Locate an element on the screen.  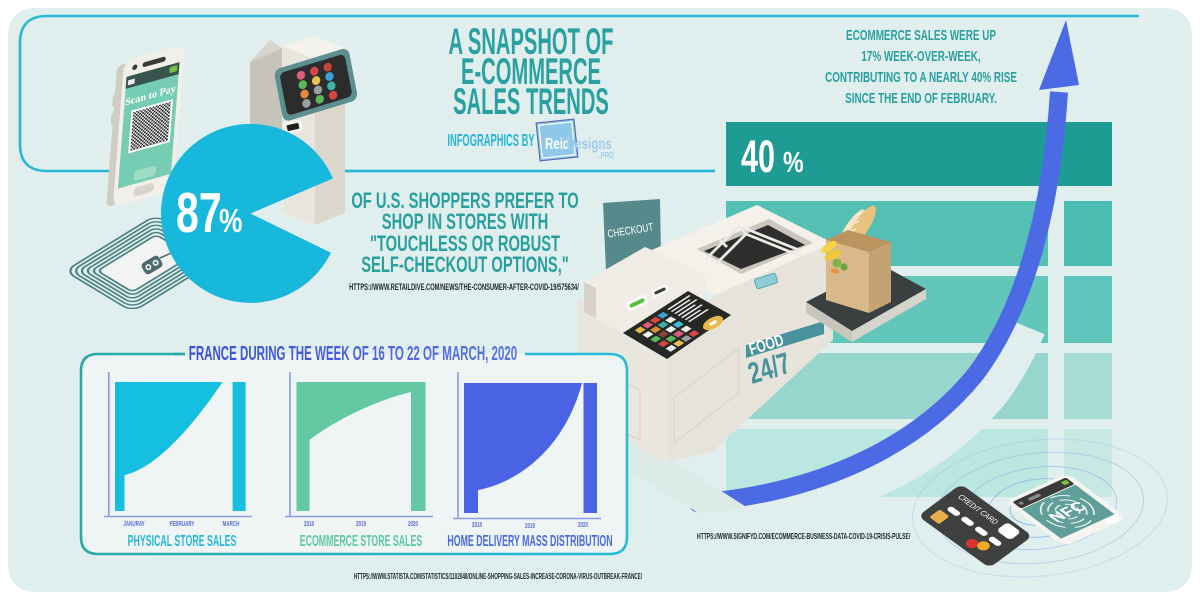
svg-text: ECOMMERCE STORE SALES is located at coordinates (361, 540).